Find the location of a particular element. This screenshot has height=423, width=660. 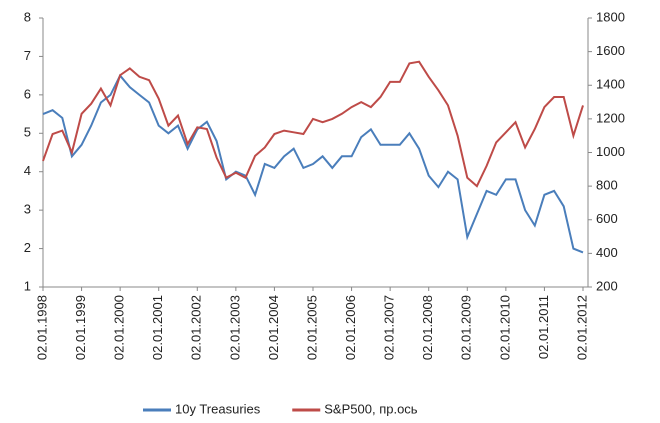

x-tick-label: 02.01.1998 is located at coordinates (41, 327).